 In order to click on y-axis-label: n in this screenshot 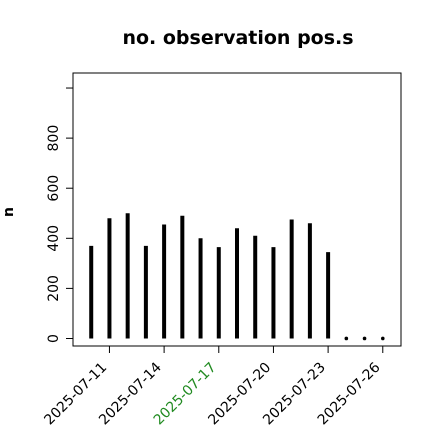, I will do `click(9, 212)`.